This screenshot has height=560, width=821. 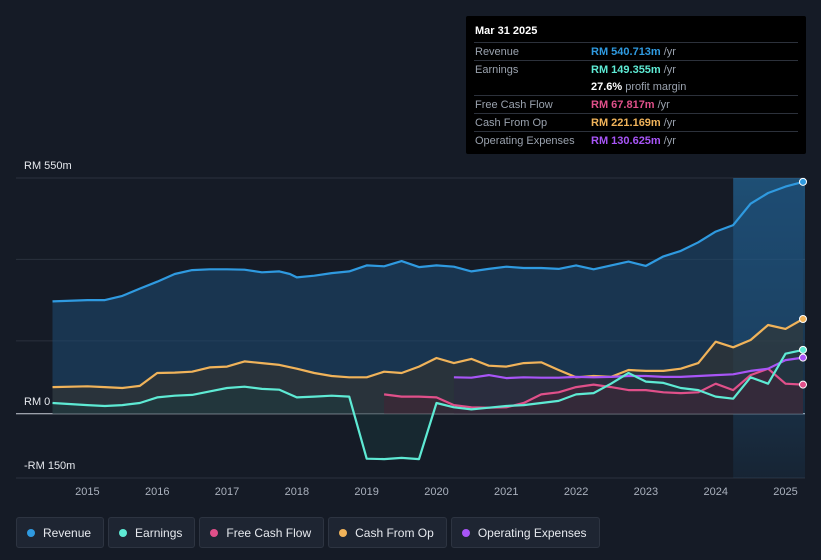 I want to click on x-tick-label: 2022, so click(x=576, y=492).